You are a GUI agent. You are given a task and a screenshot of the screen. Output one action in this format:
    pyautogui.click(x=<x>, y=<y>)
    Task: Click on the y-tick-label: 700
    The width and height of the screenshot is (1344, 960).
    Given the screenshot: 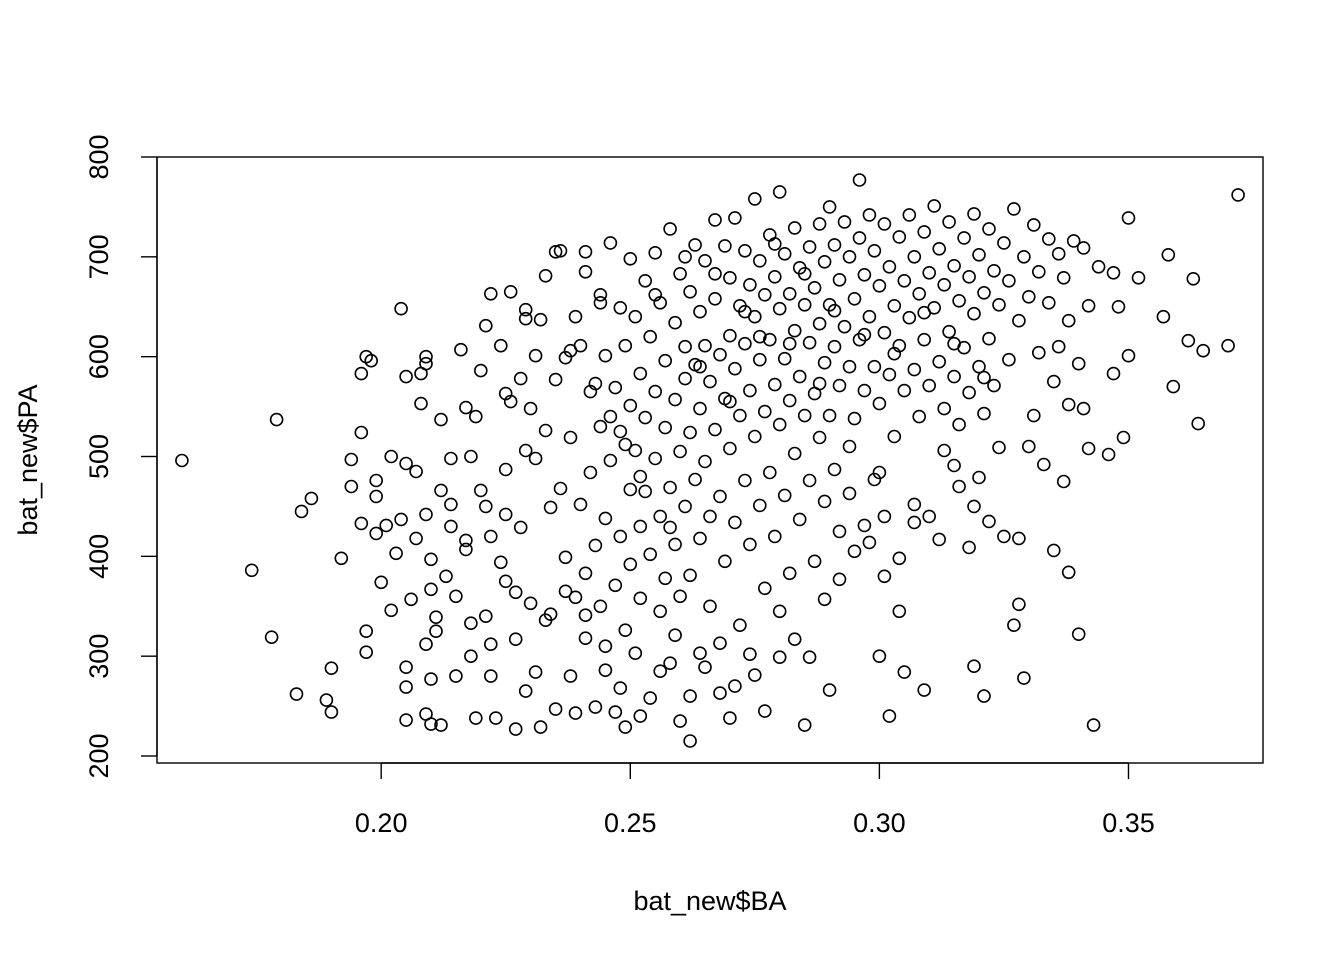 What is the action you would take?
    pyautogui.click(x=99, y=256)
    